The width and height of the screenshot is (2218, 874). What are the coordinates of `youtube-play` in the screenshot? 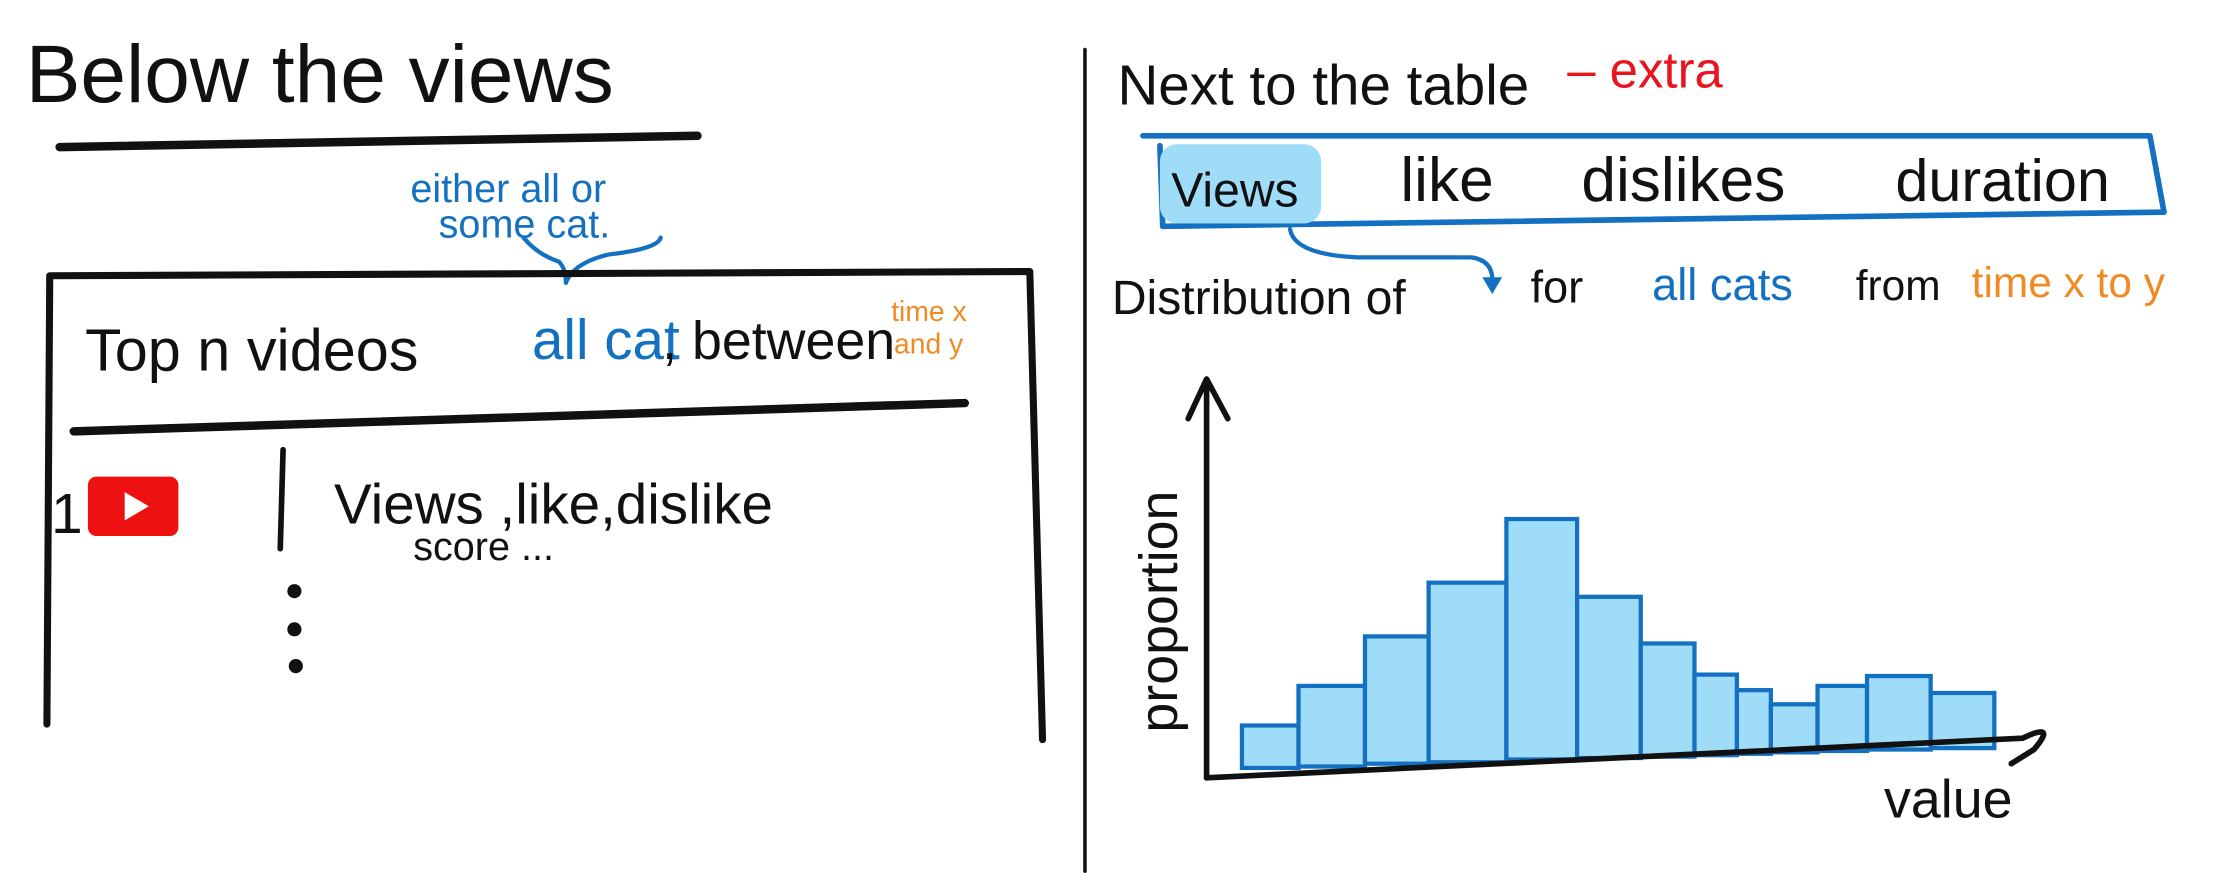 It's located at (136, 506).